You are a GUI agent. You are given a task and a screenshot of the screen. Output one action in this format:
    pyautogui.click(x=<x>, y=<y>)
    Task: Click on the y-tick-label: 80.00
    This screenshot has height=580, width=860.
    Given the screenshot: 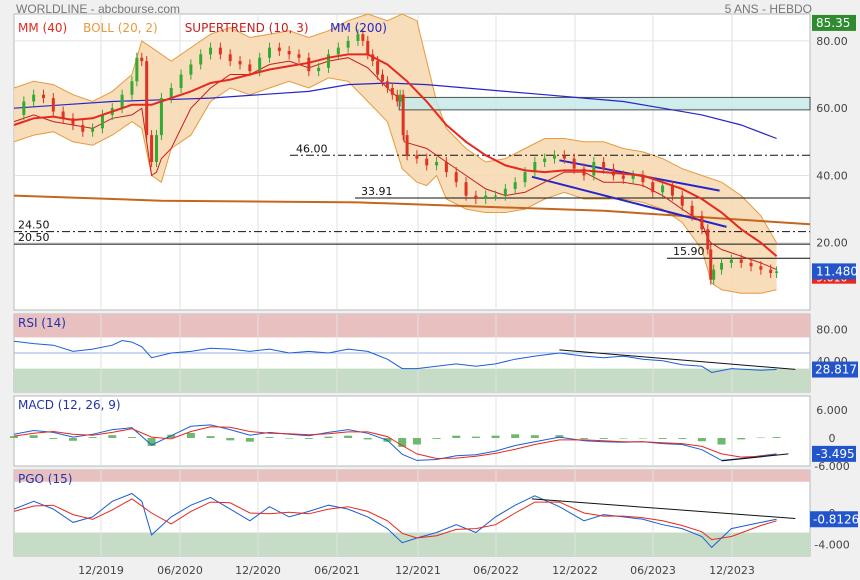 What is the action you would take?
    pyautogui.click(x=832, y=41)
    